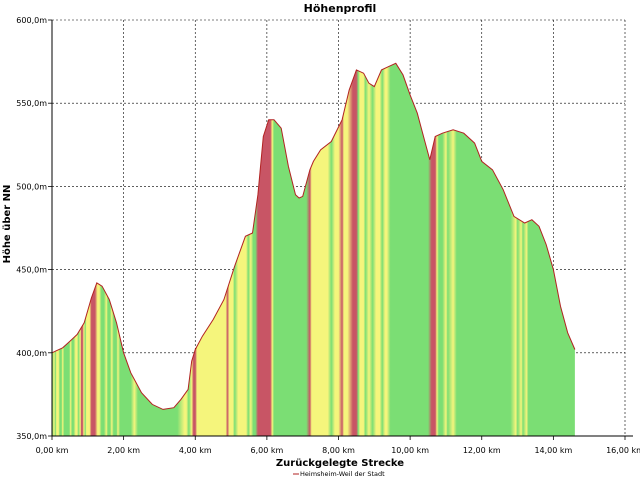 This screenshot has height=480, width=640. Describe the element at coordinates (31, 103) in the screenshot. I see `y-tick-label: 550,0m` at that location.